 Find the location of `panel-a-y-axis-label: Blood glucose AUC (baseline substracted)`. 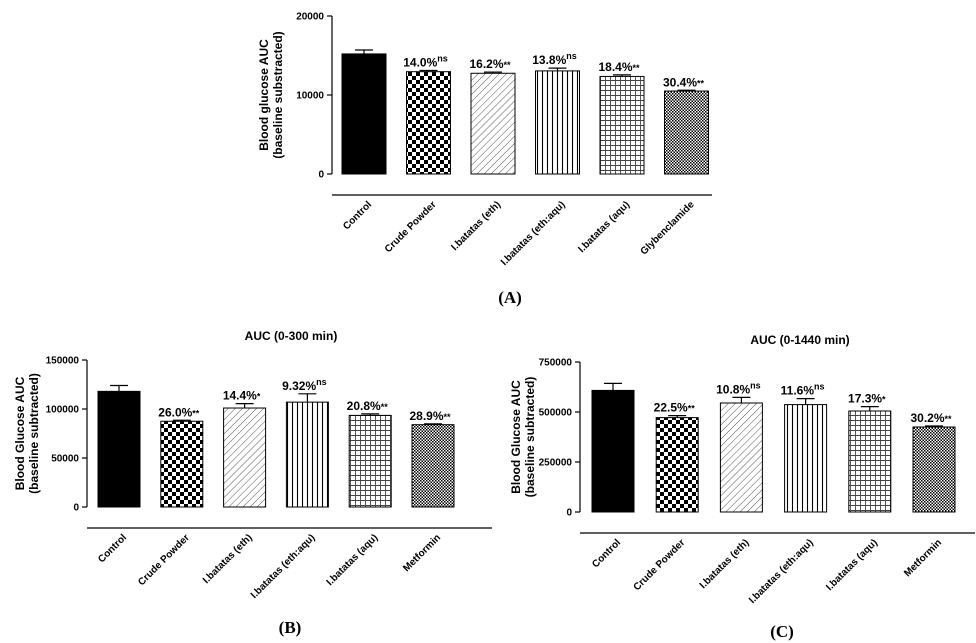

panel-a-y-axis-label: Blood glucose AUC (baseline substracted) is located at coordinates (271, 94).